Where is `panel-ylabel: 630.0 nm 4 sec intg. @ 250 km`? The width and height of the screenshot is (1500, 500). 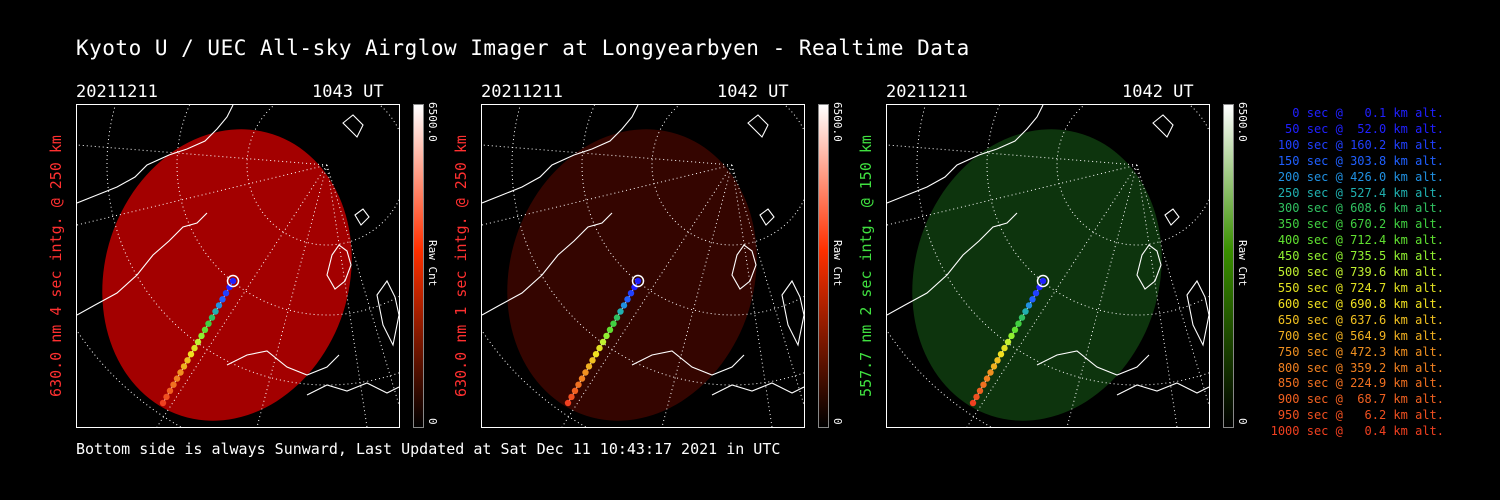
panel-ylabel: 630.0 nm 4 sec intg. @ 250 km is located at coordinates (56, 266).